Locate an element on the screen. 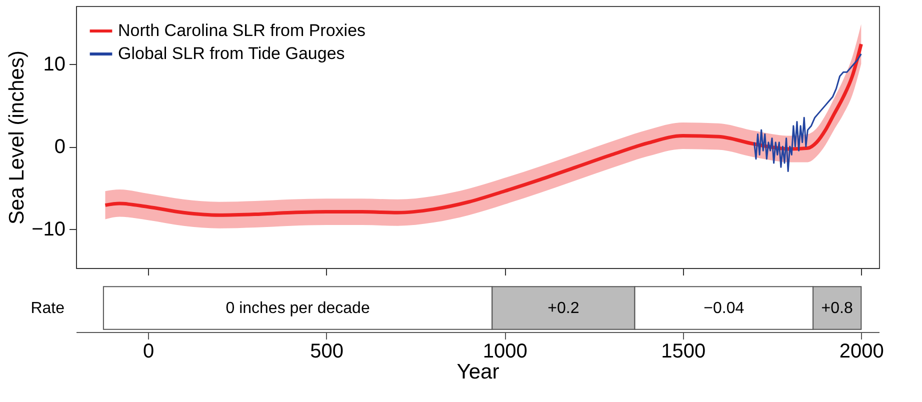 This screenshot has width=922, height=402. x-tick-label: 0 is located at coordinates (148, 351).